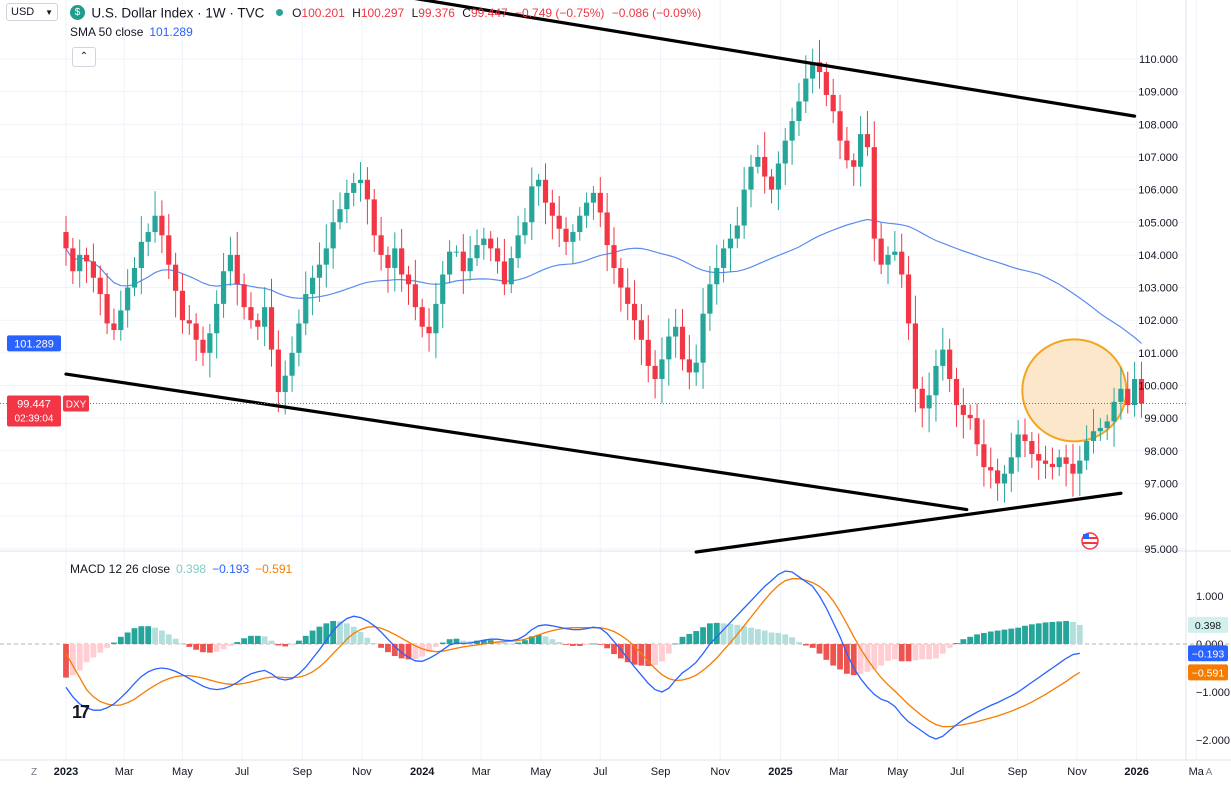 The height and width of the screenshot is (786, 1231). I want to click on collapse-legend-button: ⌃, so click(84, 57).